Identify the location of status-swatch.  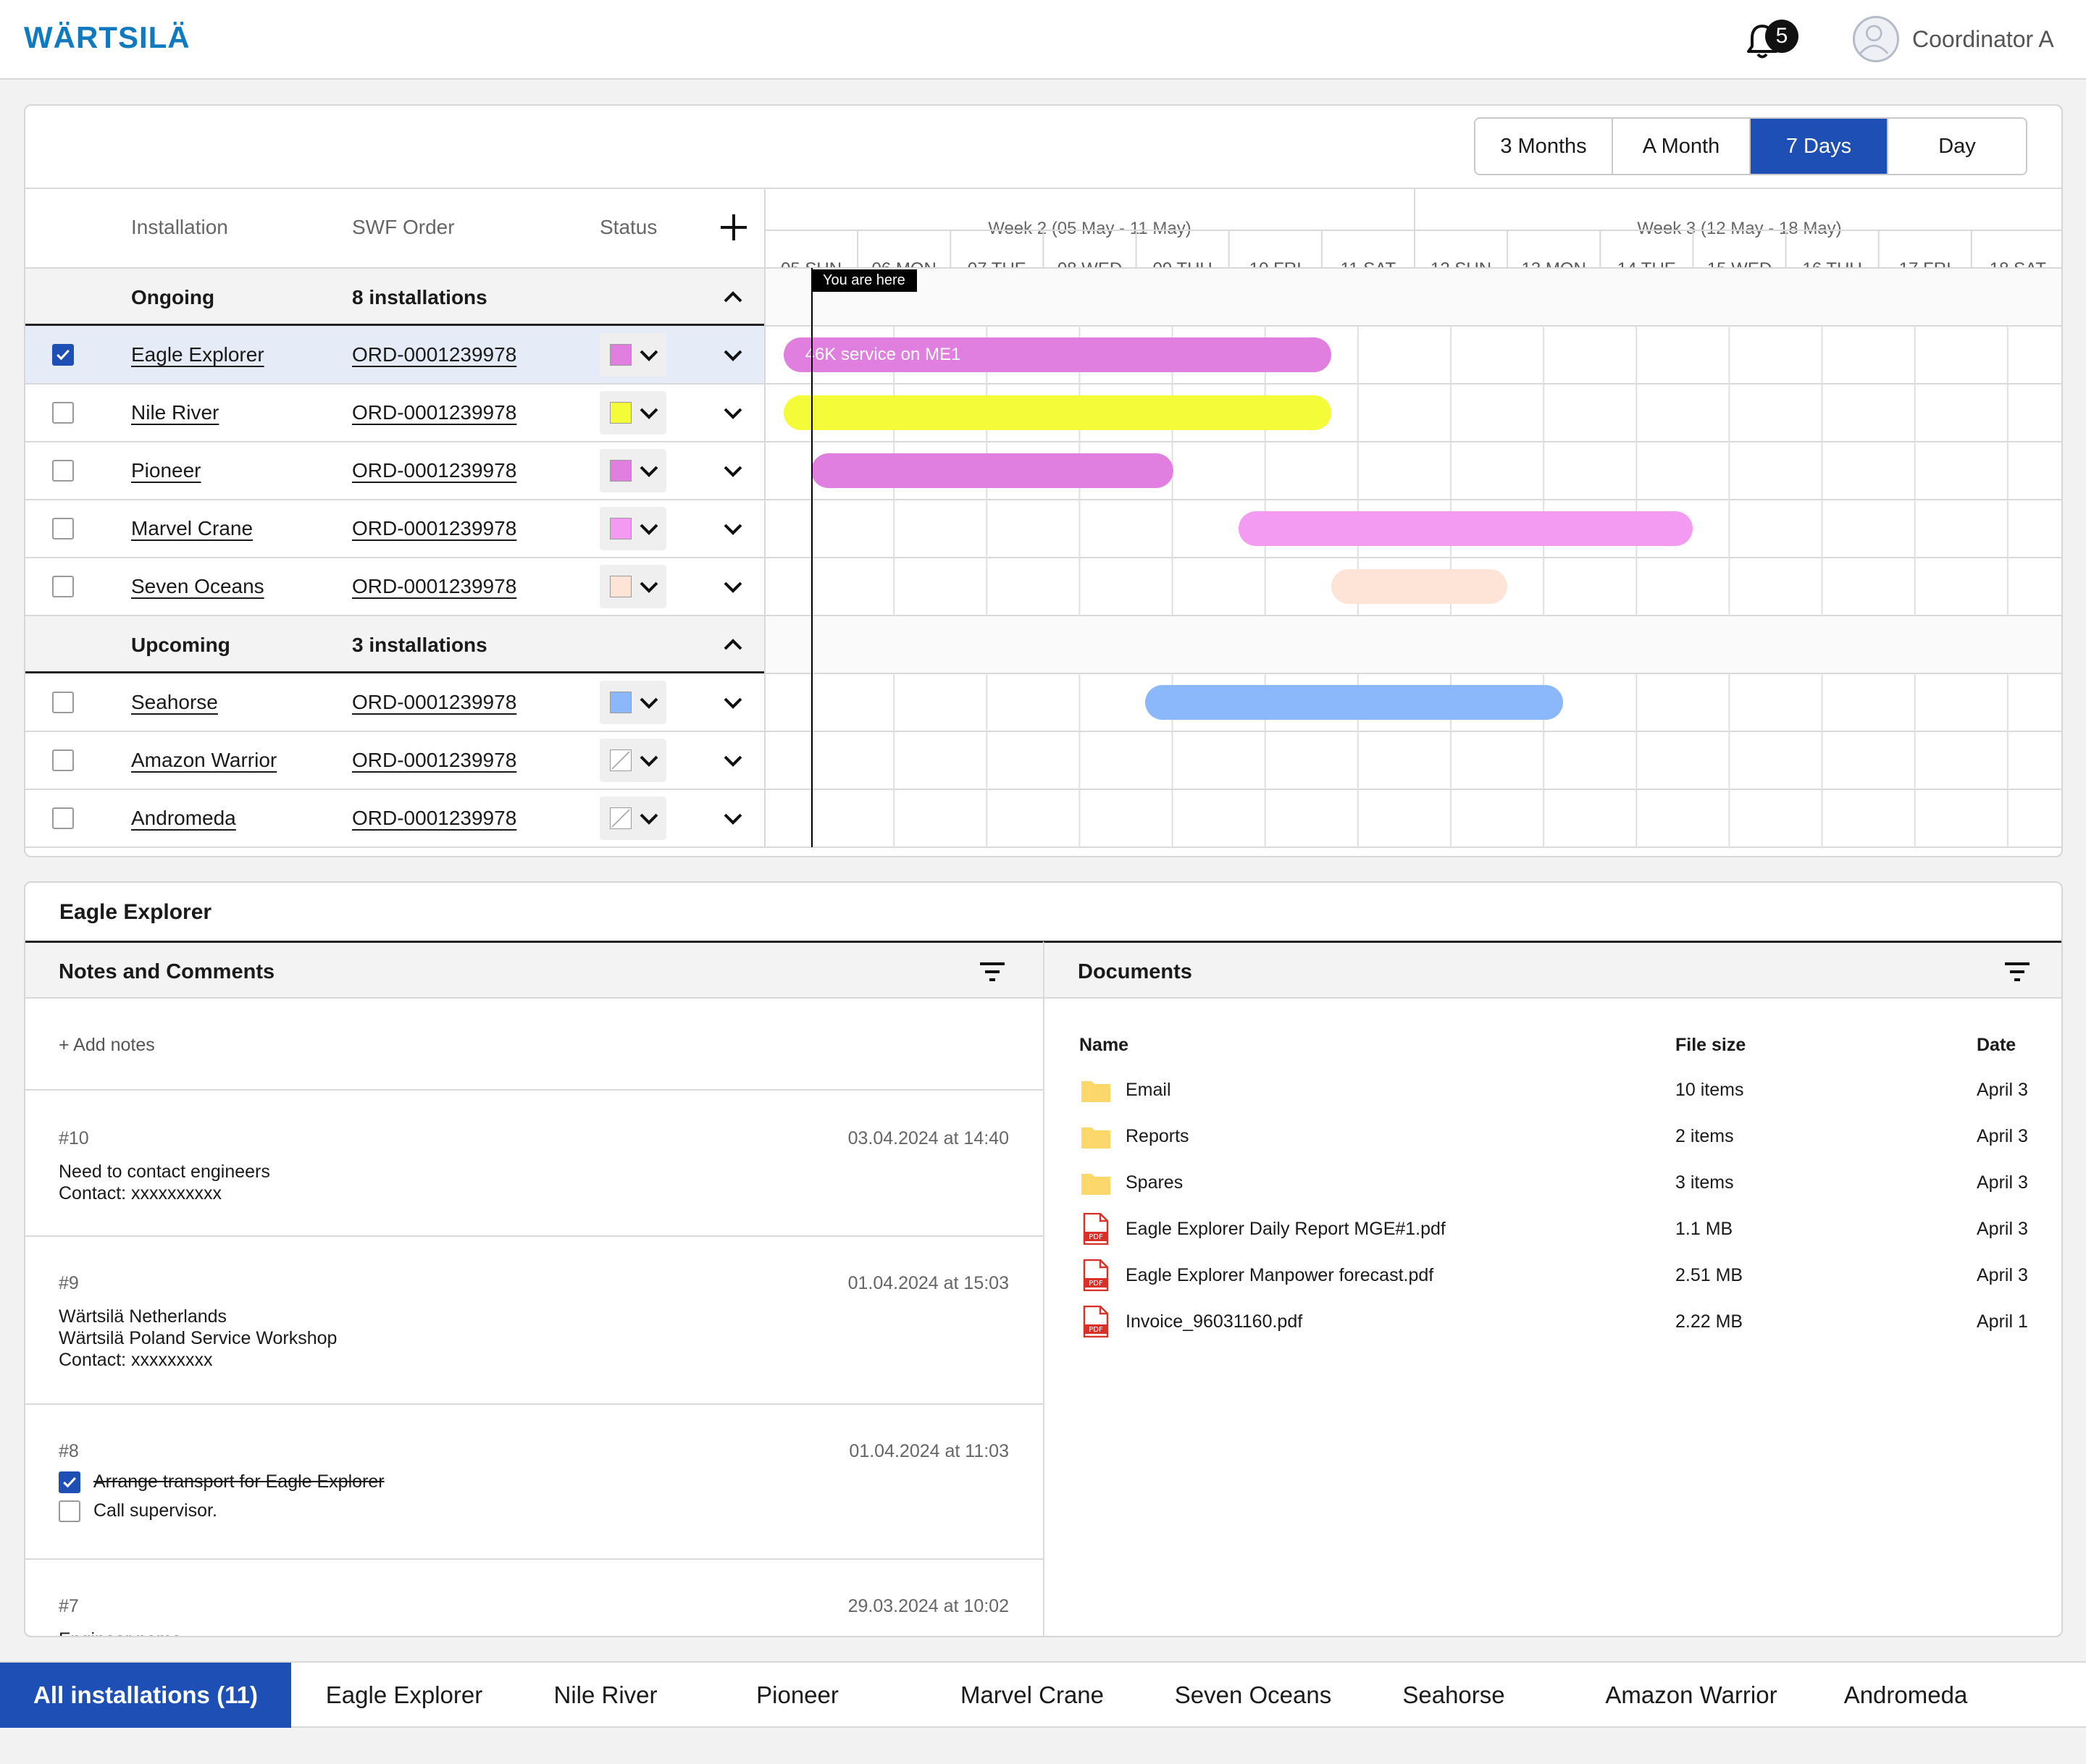
(621, 702).